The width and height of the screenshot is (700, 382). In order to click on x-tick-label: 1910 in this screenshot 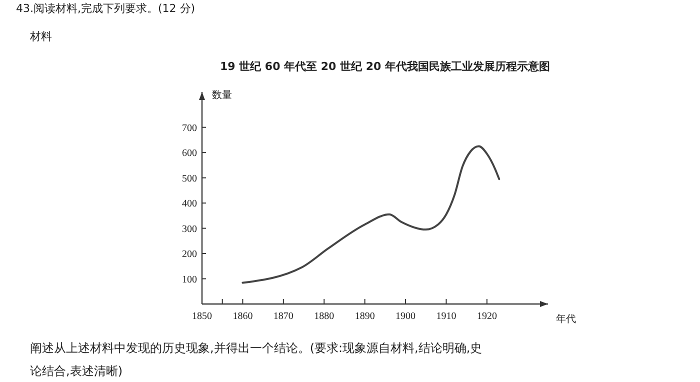, I will do `click(446, 316)`.